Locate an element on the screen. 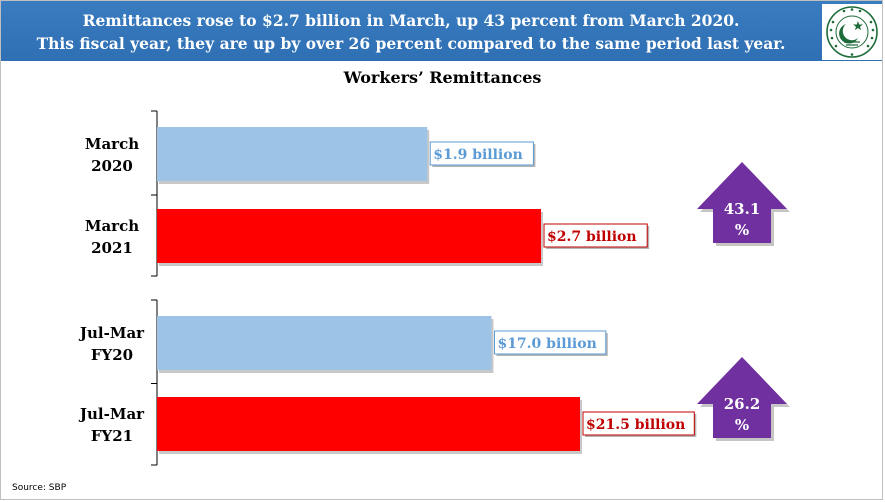  change-percent-value: 26.2 is located at coordinates (742, 404).